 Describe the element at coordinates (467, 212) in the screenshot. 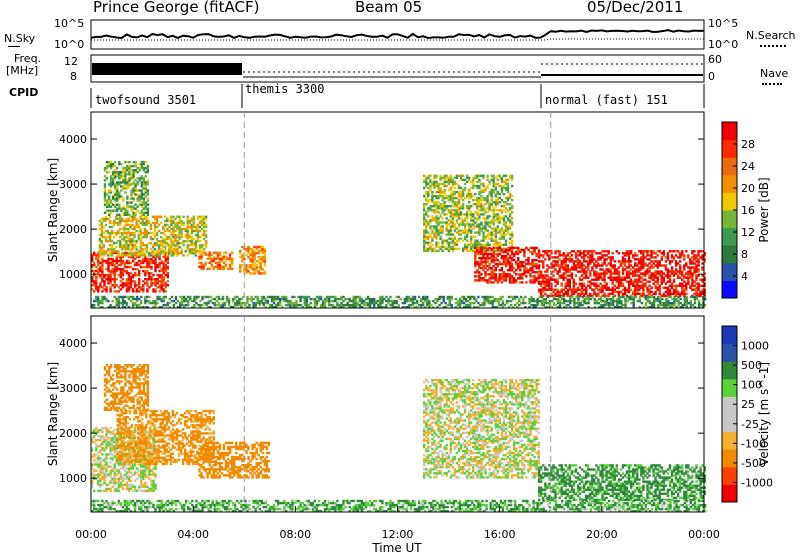

I see `power-cell-2082` at that location.